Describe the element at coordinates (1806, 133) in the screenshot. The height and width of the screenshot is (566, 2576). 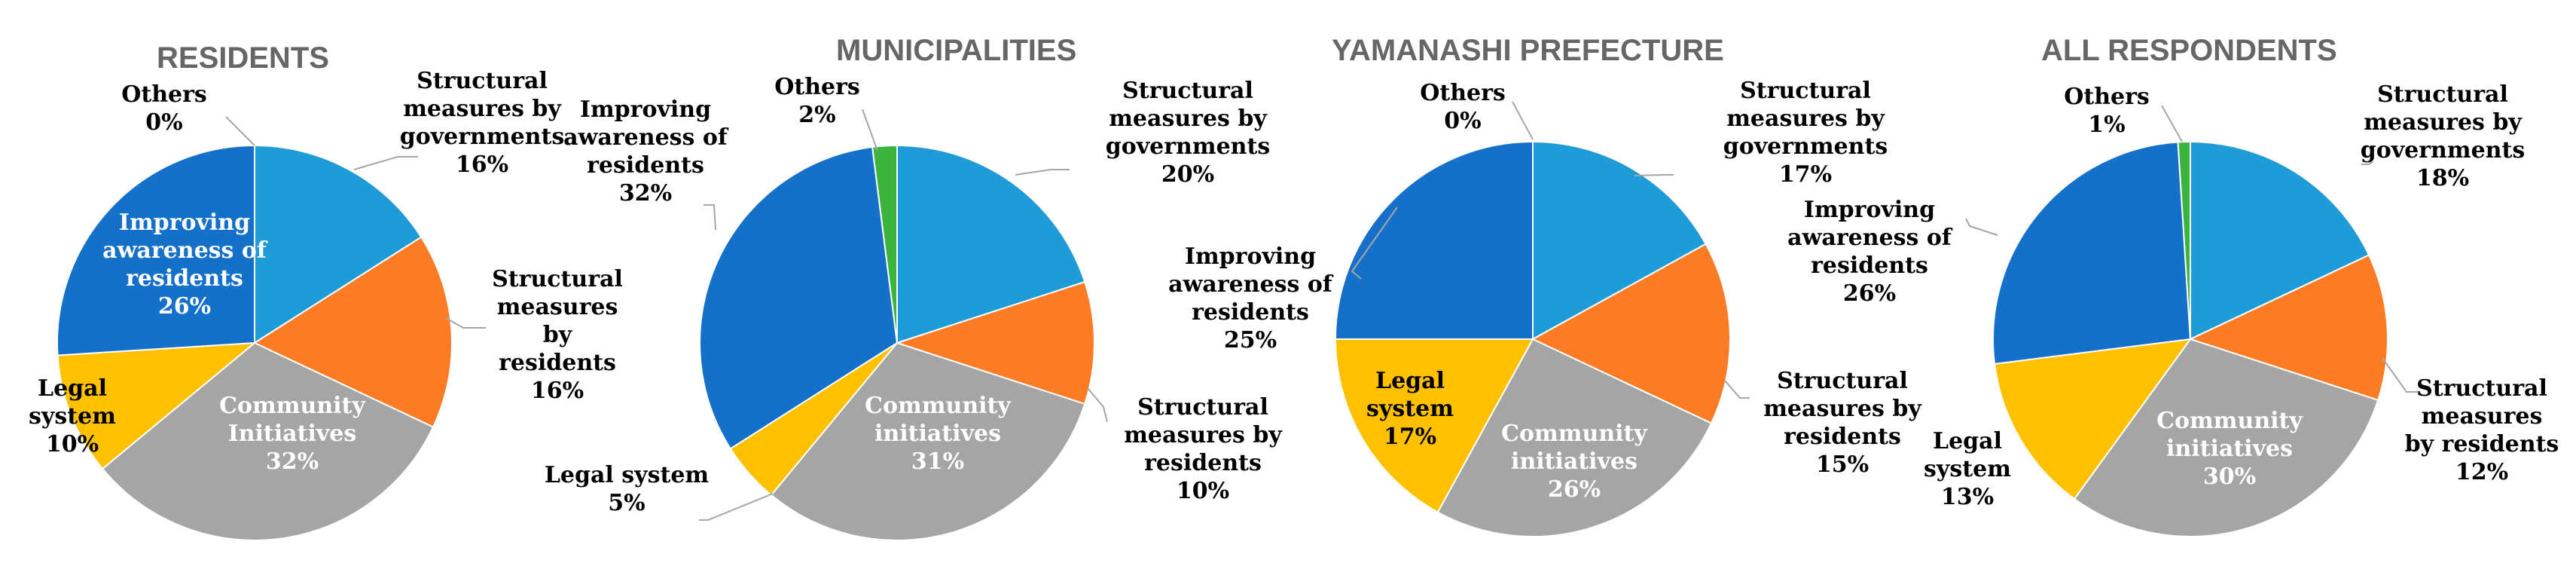
I see `data-label-structural-gov: Structural measures by governments 17%` at that location.